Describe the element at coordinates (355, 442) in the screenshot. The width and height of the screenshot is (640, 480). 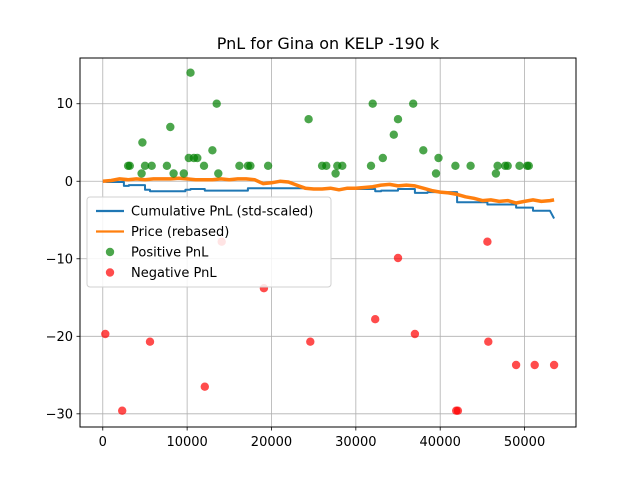
I see `x-tick-label: 30000` at that location.